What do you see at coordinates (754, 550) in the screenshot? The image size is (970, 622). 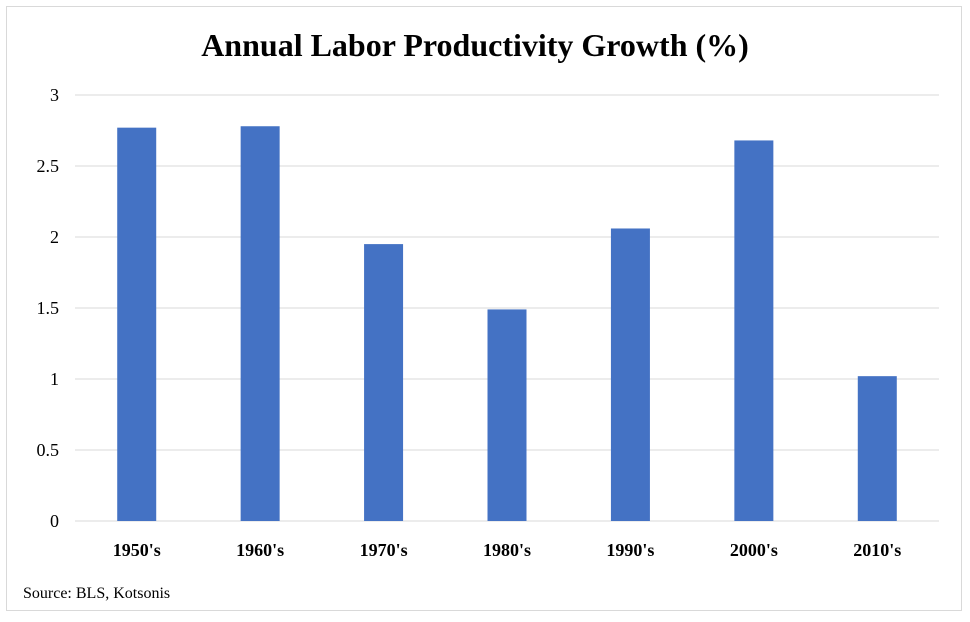 I see `x-category-label: 2000's` at bounding box center [754, 550].